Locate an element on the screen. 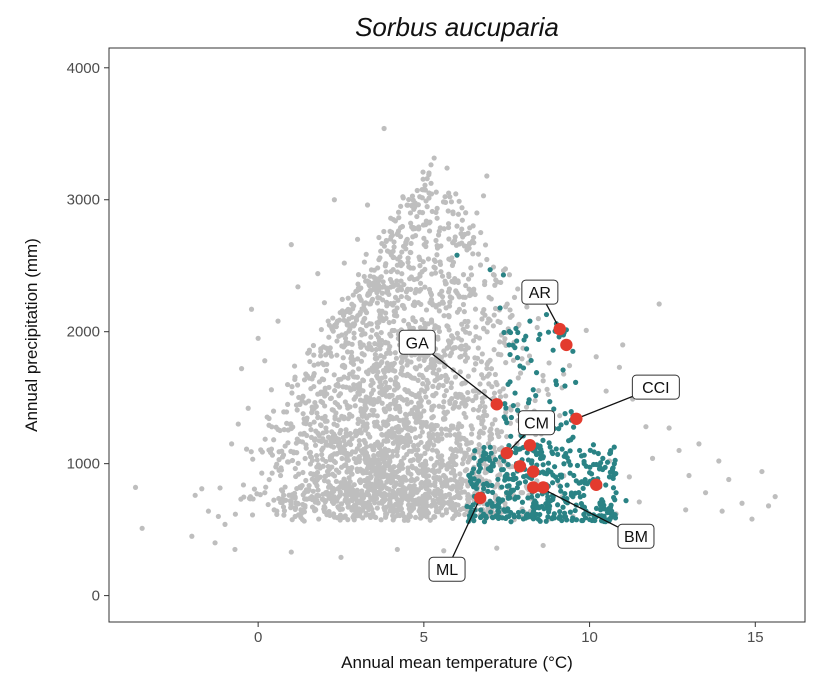 The height and width of the screenshot is (682, 830). annotation-label: AR is located at coordinates (540, 293).